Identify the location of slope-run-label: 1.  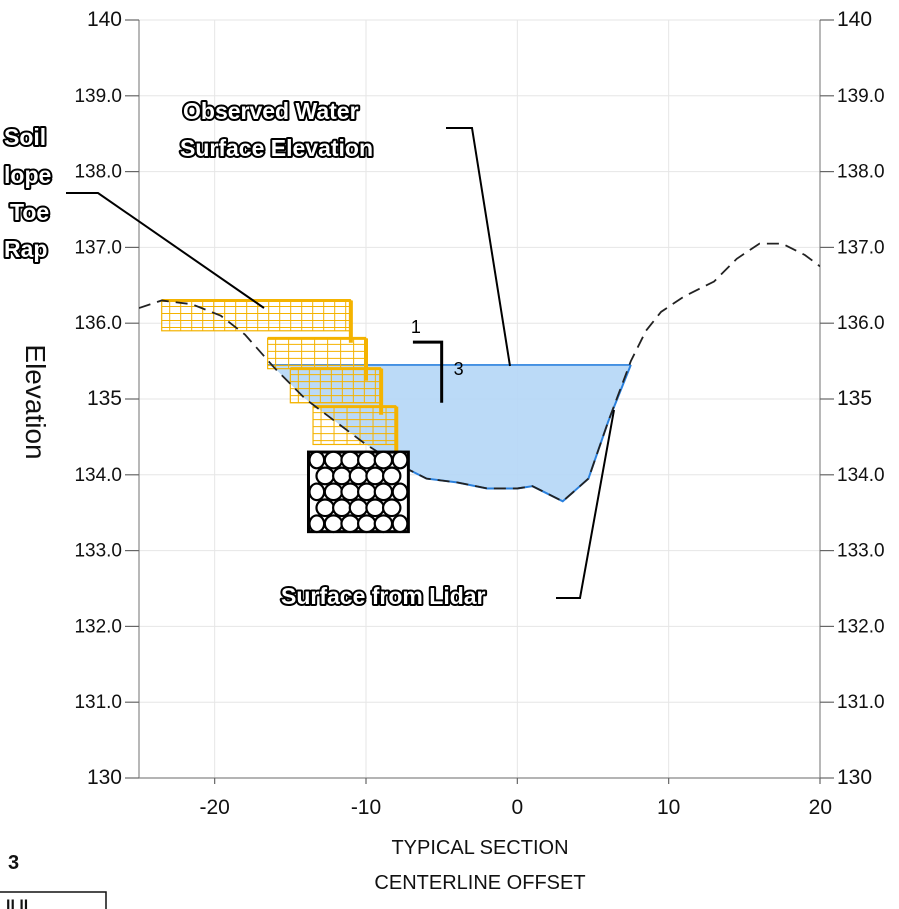
(416, 327).